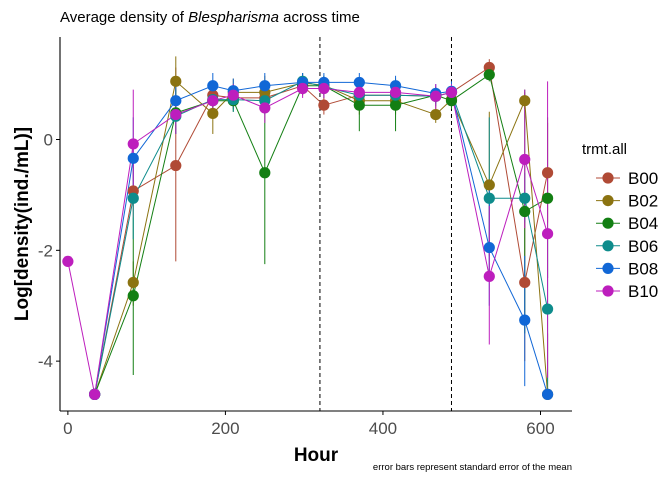  I want to click on legend-item-b08: B08, so click(627, 268).